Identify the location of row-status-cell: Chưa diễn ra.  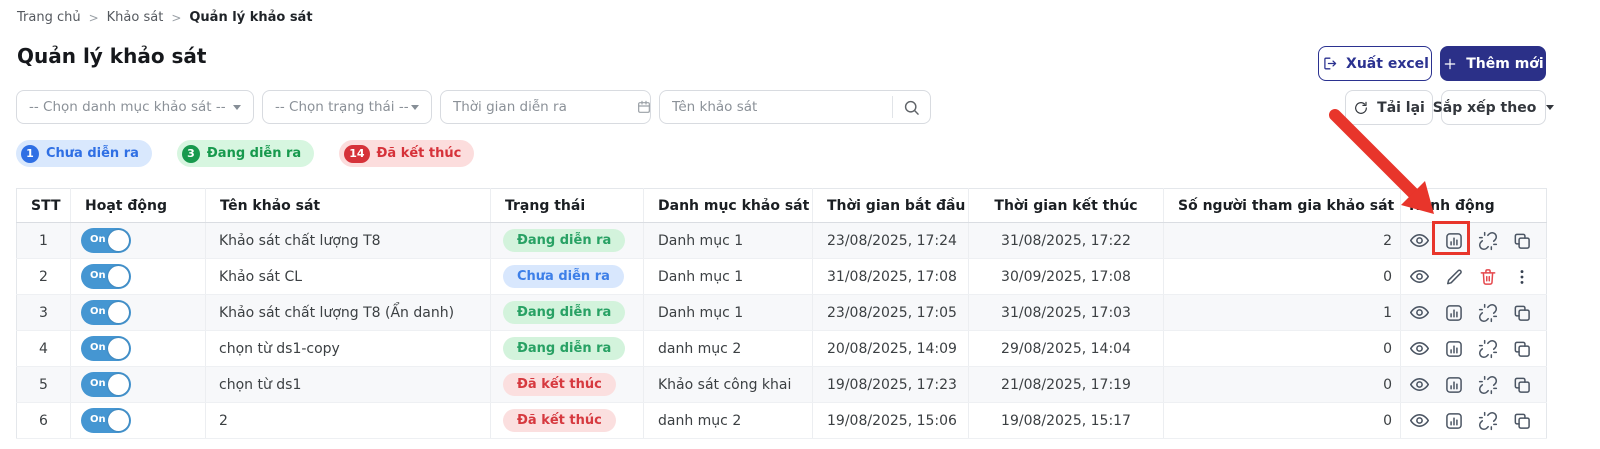
(567, 276).